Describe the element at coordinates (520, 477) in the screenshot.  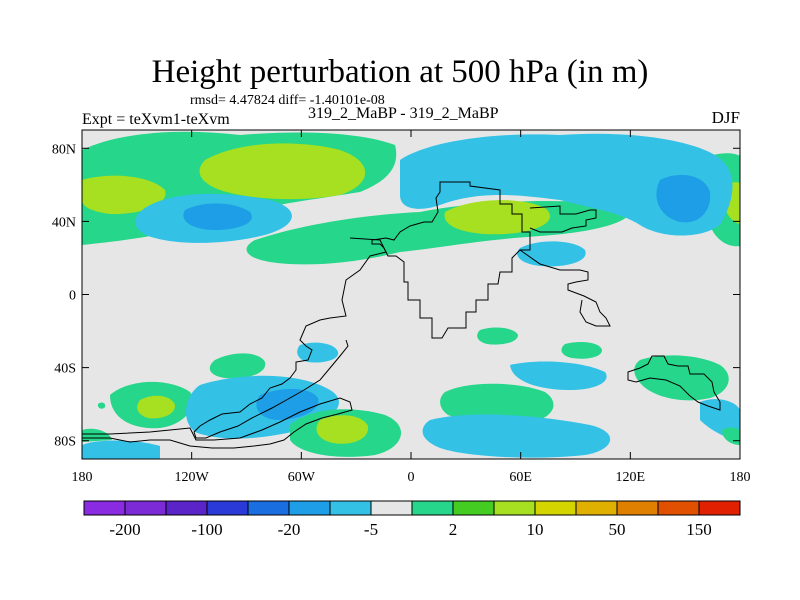
I see `lon-tick-label: 60E` at that location.